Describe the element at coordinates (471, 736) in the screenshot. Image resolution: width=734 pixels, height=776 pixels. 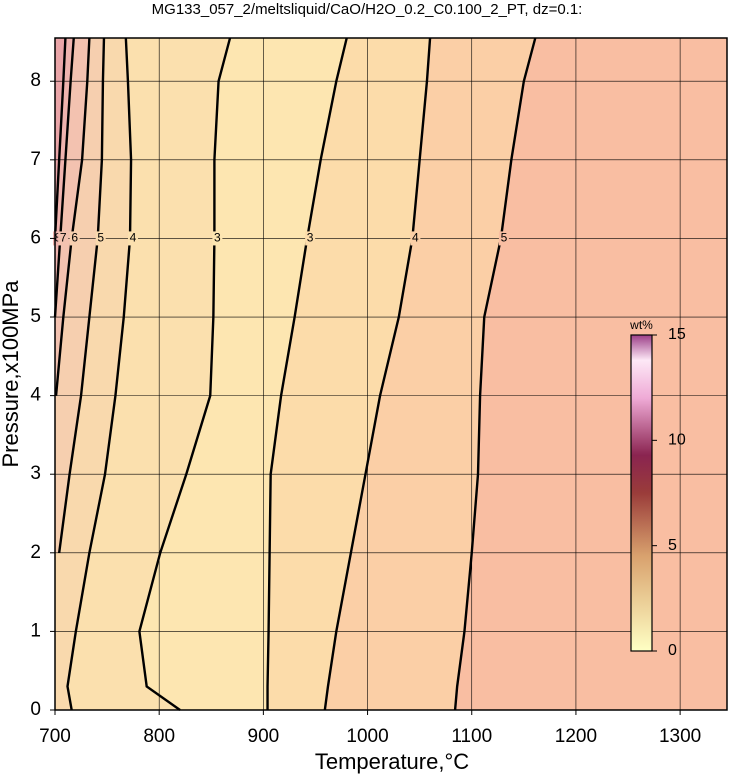
I see `x-tick-label: 1100` at that location.